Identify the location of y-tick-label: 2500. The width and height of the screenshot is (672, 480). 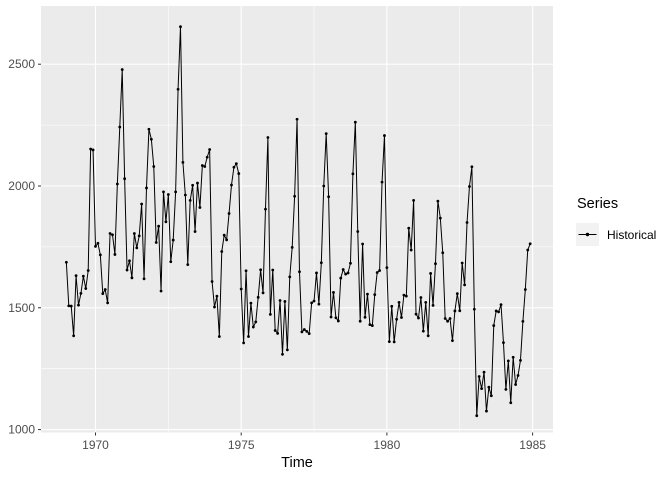
(21, 64).